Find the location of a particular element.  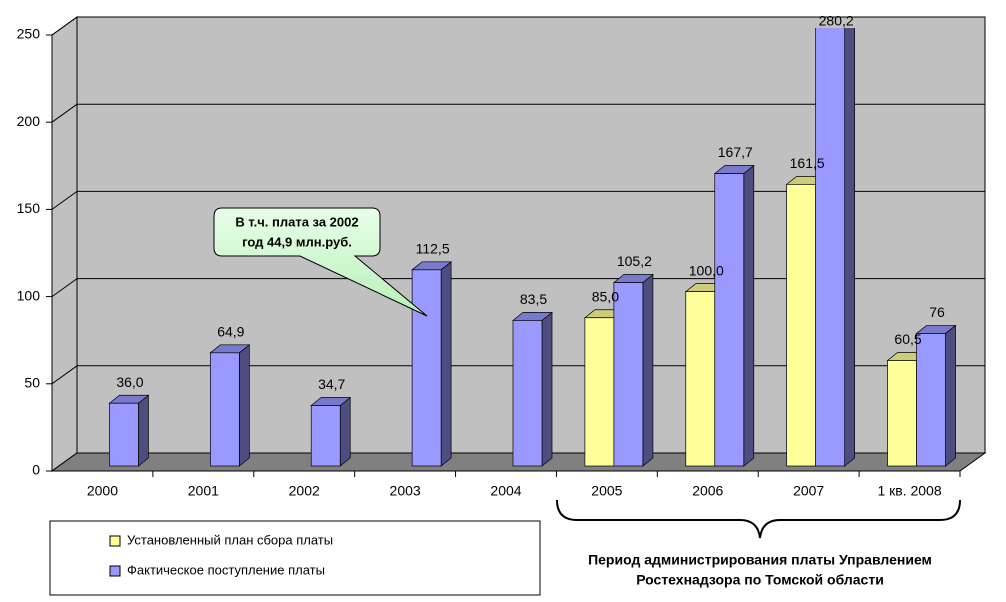

data-label: 36,0 is located at coordinates (129, 382).